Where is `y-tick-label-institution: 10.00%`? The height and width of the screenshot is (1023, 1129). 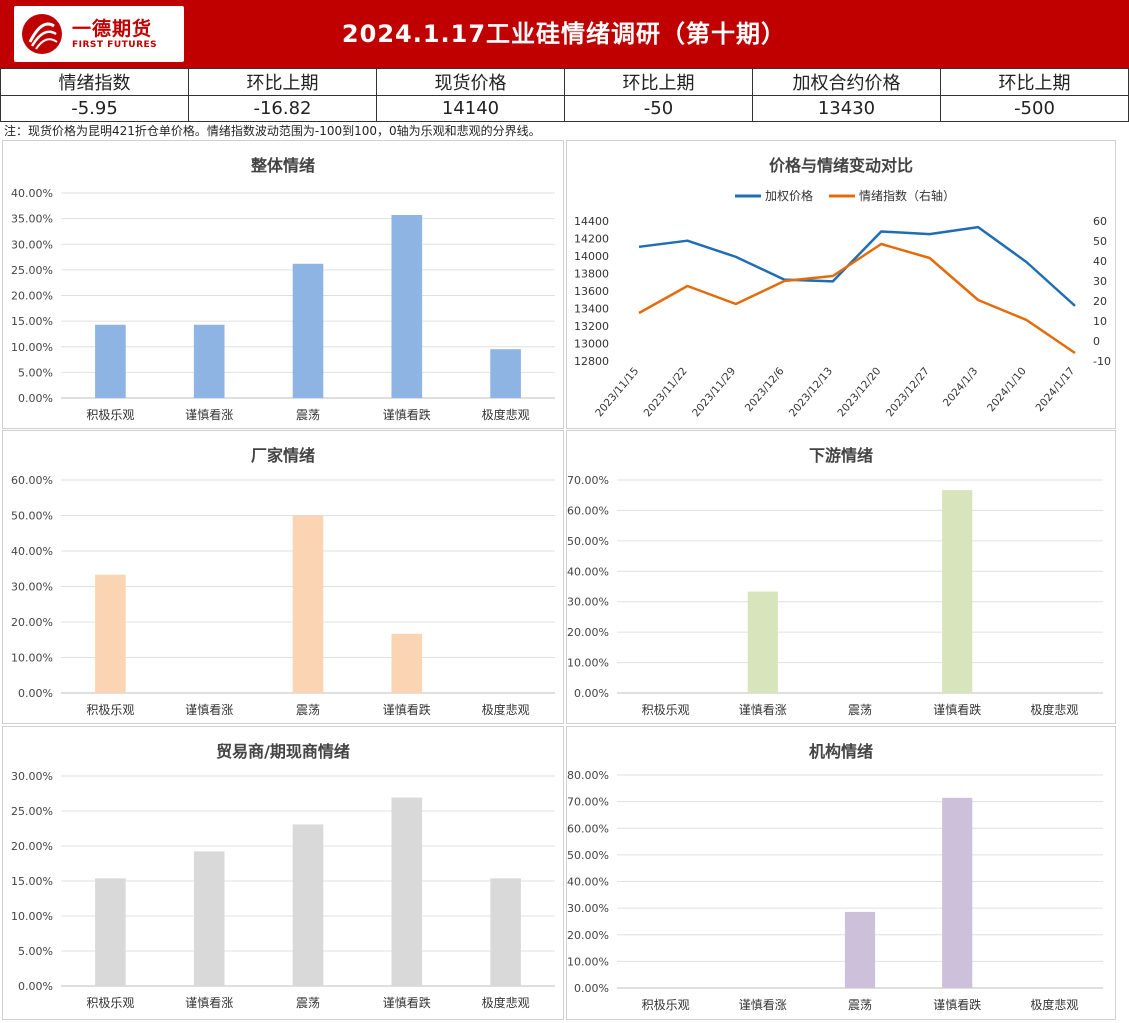 y-tick-label-institution: 10.00% is located at coordinates (588, 961).